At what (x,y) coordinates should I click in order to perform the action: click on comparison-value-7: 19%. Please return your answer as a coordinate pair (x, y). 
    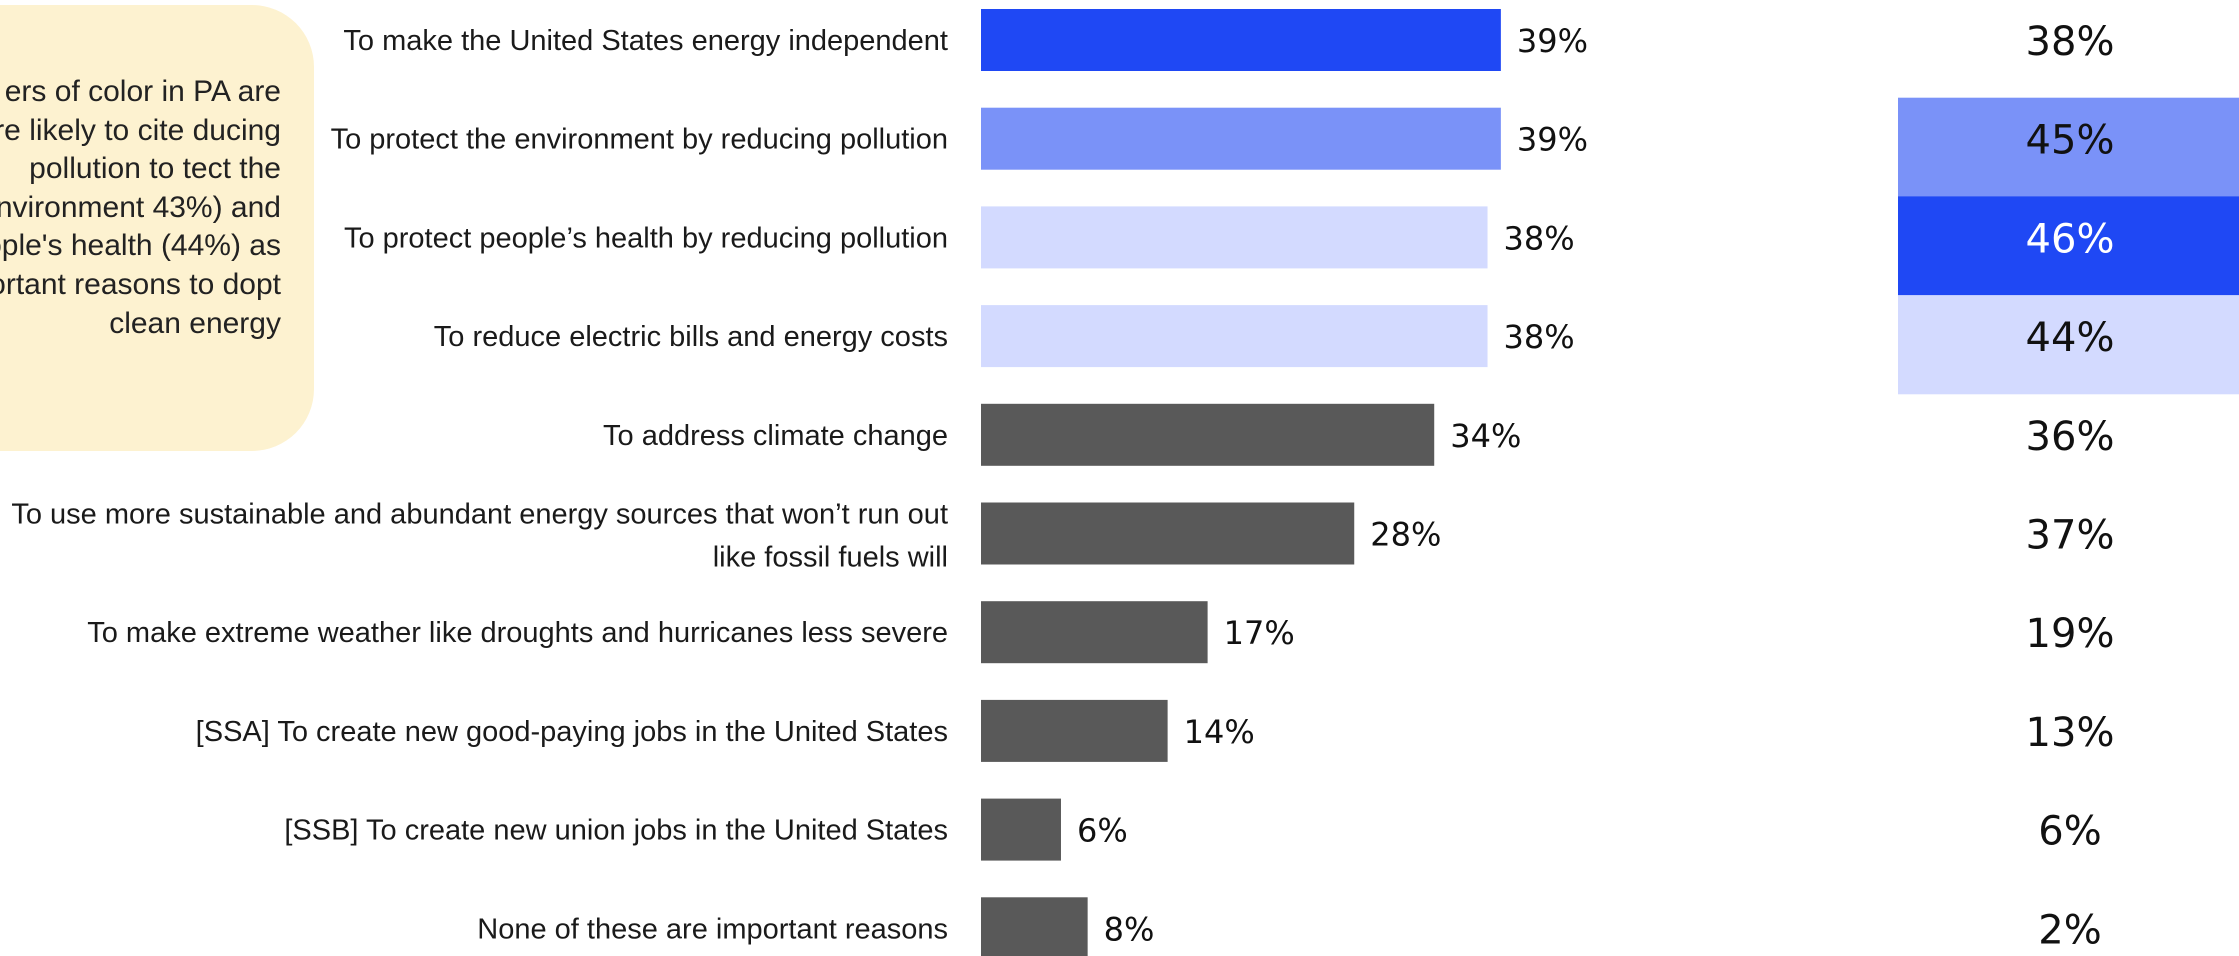
    Looking at the image, I should click on (2070, 634).